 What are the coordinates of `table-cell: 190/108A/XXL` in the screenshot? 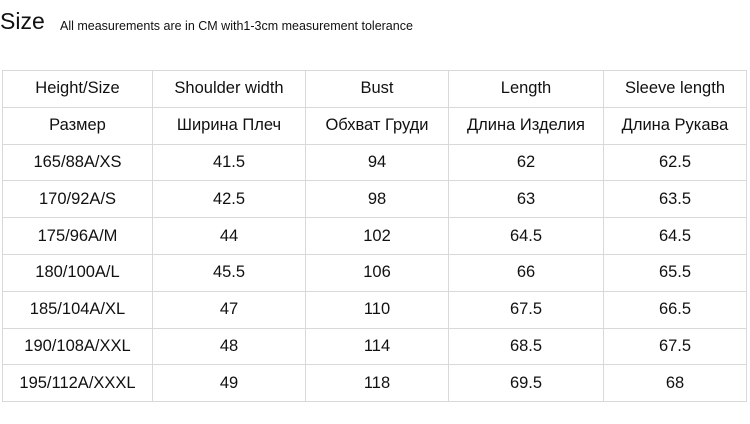 It's located at (77, 346).